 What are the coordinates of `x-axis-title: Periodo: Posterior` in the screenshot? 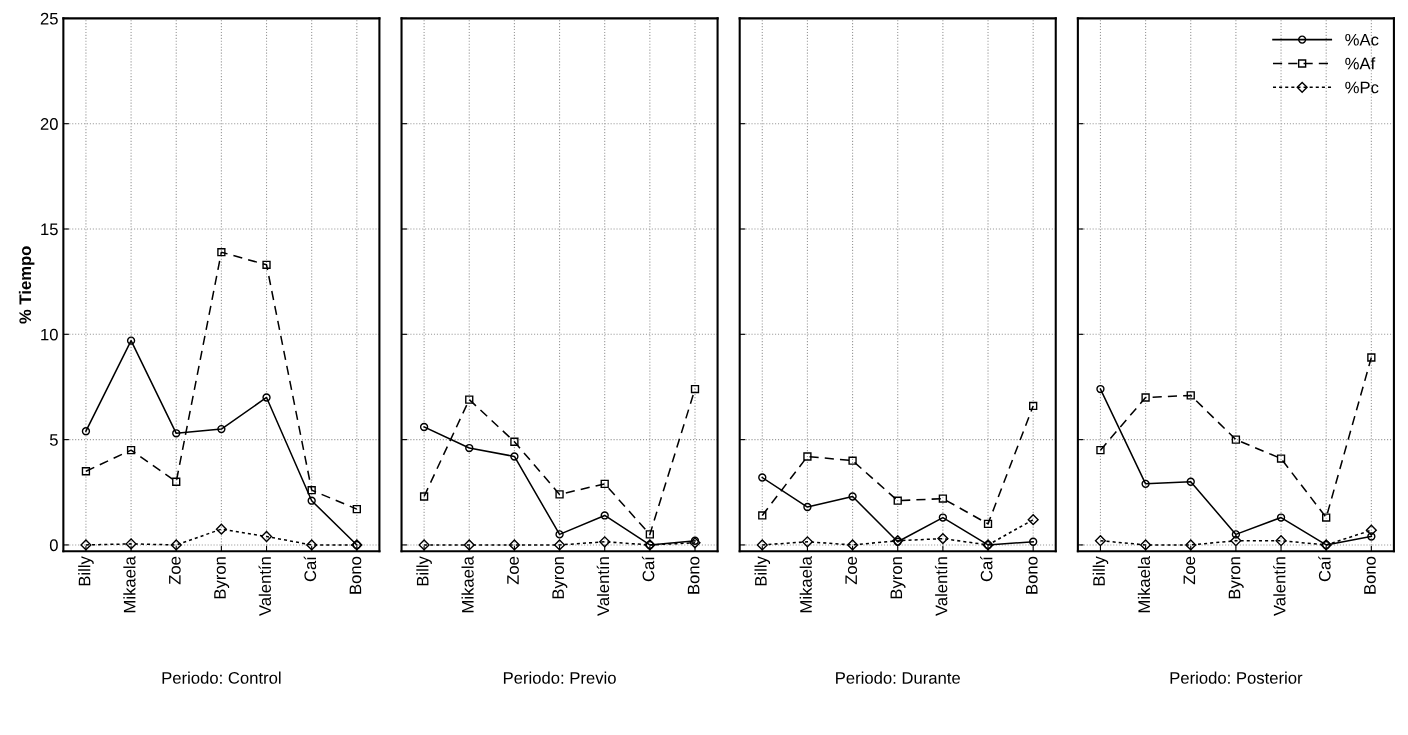 It's located at (1236, 677).